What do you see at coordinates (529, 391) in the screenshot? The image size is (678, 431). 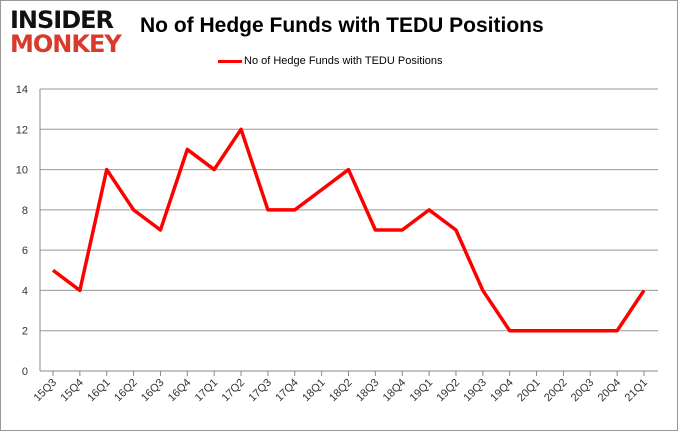 I see `x-tick-label: 20Q1` at bounding box center [529, 391].